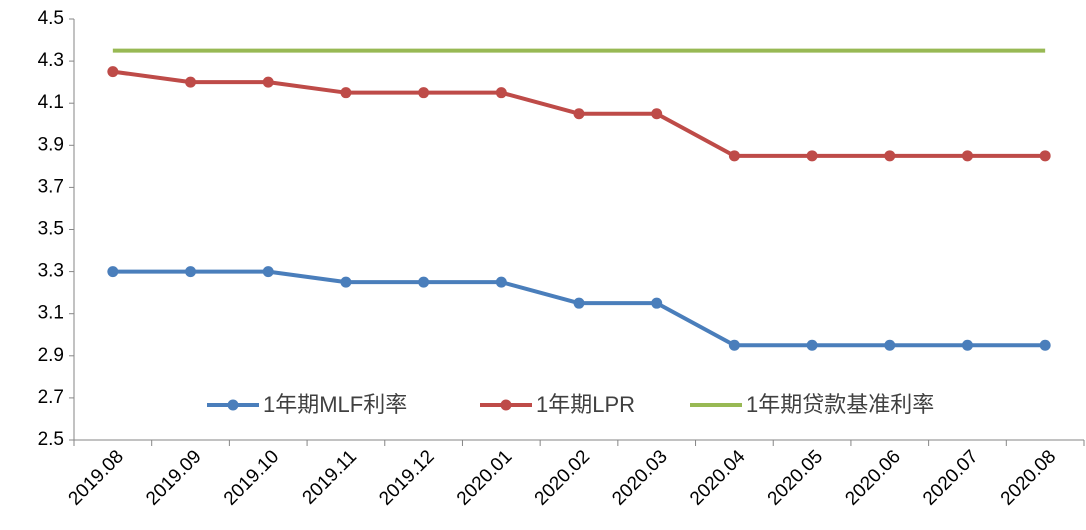 The width and height of the screenshot is (1086, 530). What do you see at coordinates (639, 477) in the screenshot?
I see `x-tick-label: 2020.03` at bounding box center [639, 477].